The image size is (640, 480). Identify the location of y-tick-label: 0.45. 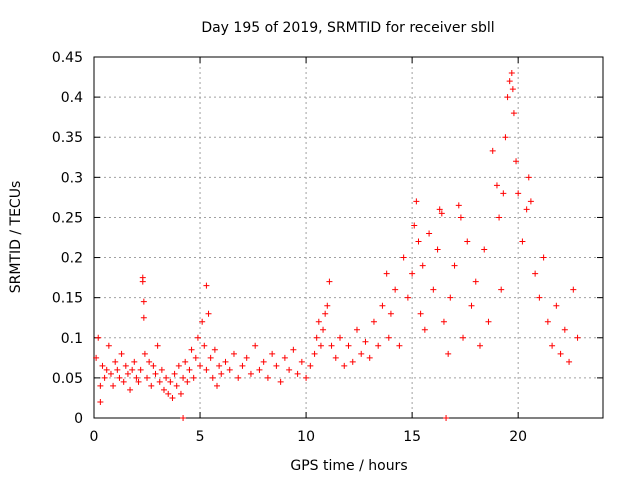
(67, 58).